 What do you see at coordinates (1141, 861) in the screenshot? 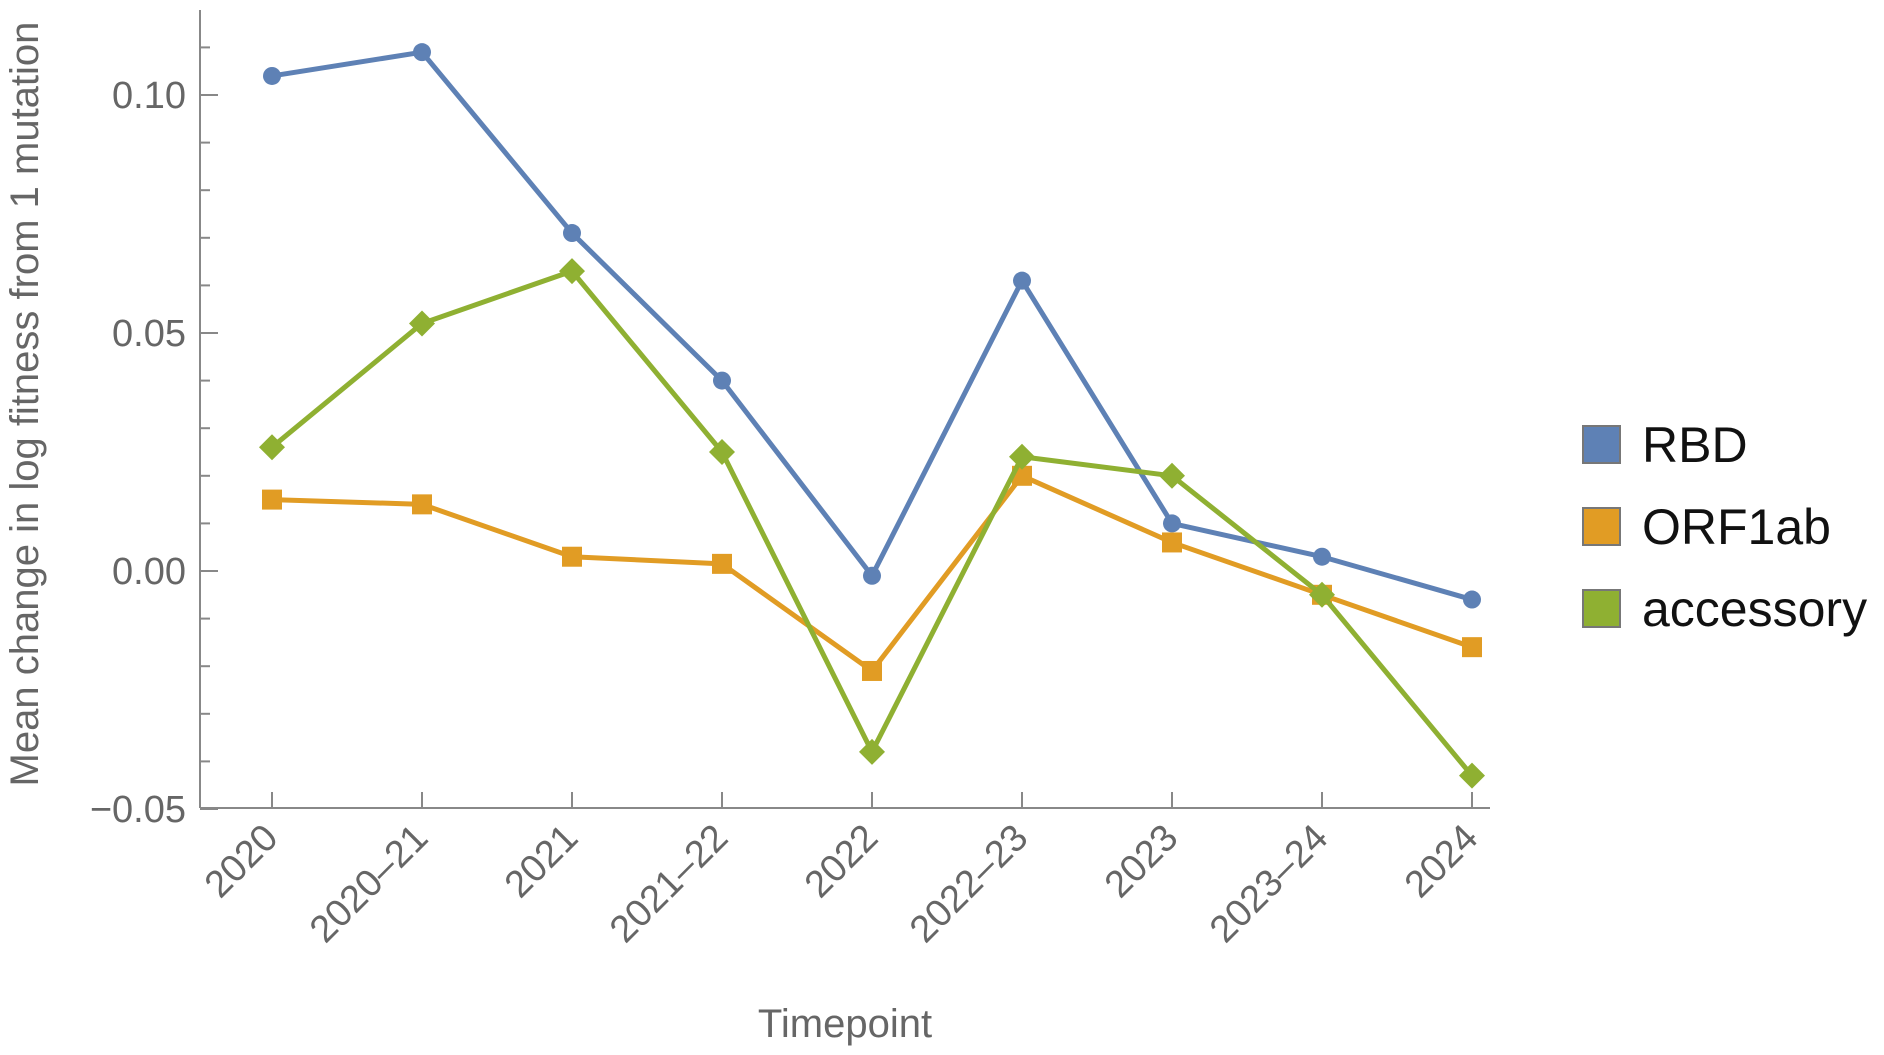
I see `x-tick-label: 2023` at bounding box center [1141, 861].